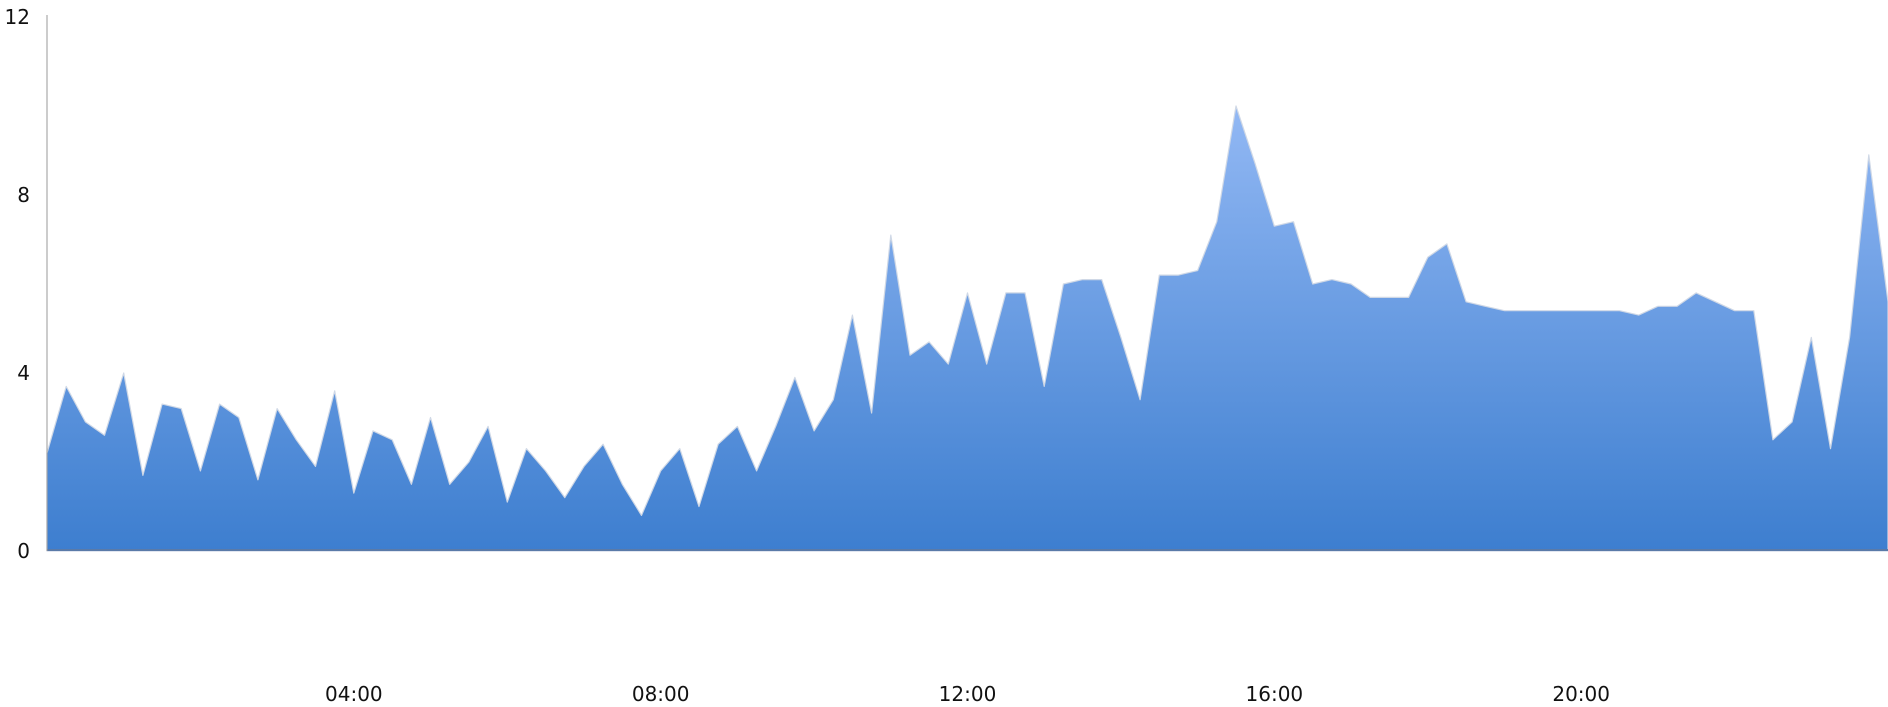  I want to click on x-tick-label: 04:00, so click(354, 694).